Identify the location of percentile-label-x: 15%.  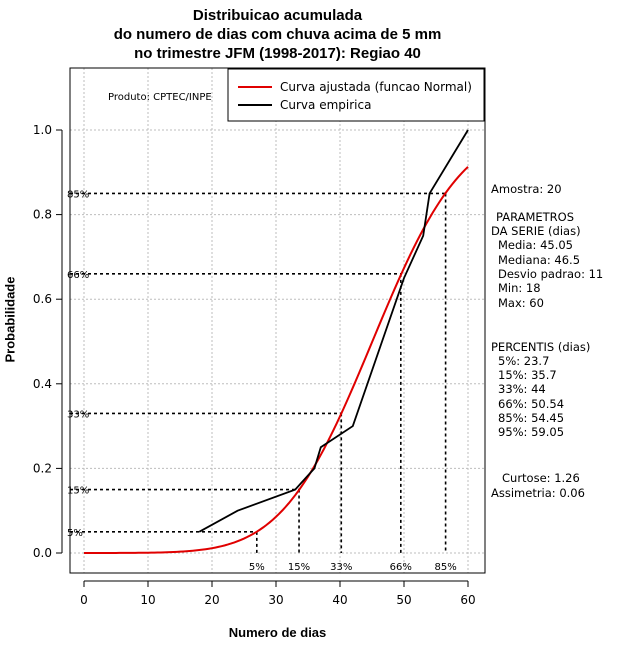
(299, 567).